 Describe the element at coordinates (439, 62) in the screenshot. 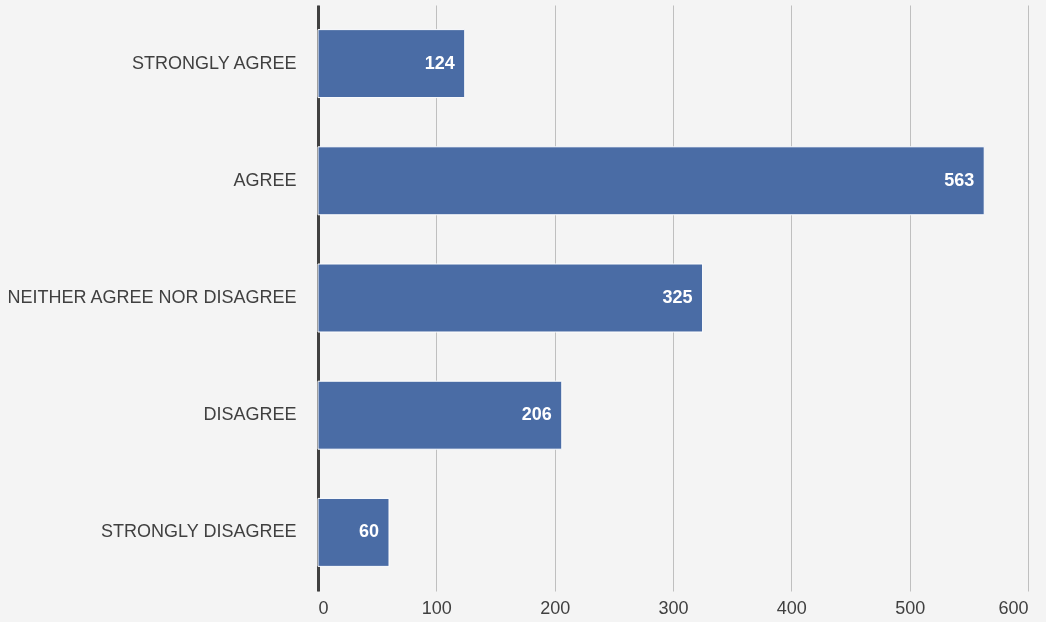

I see `data-label: 124` at that location.